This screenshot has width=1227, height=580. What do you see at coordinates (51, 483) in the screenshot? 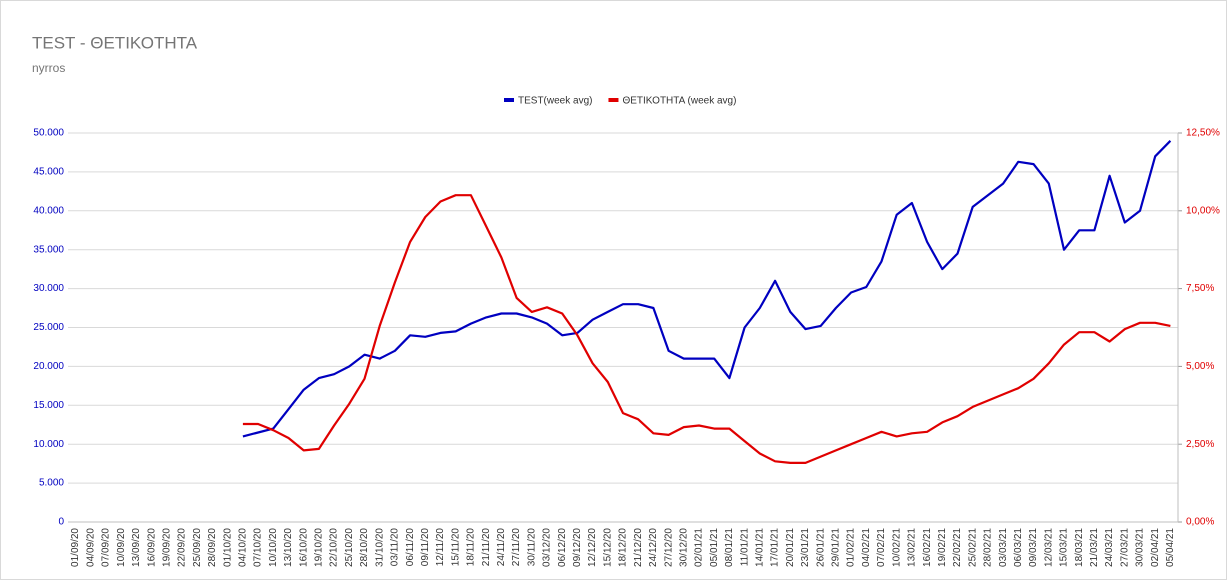
I see `y-tick-label: 5.000` at bounding box center [51, 483].